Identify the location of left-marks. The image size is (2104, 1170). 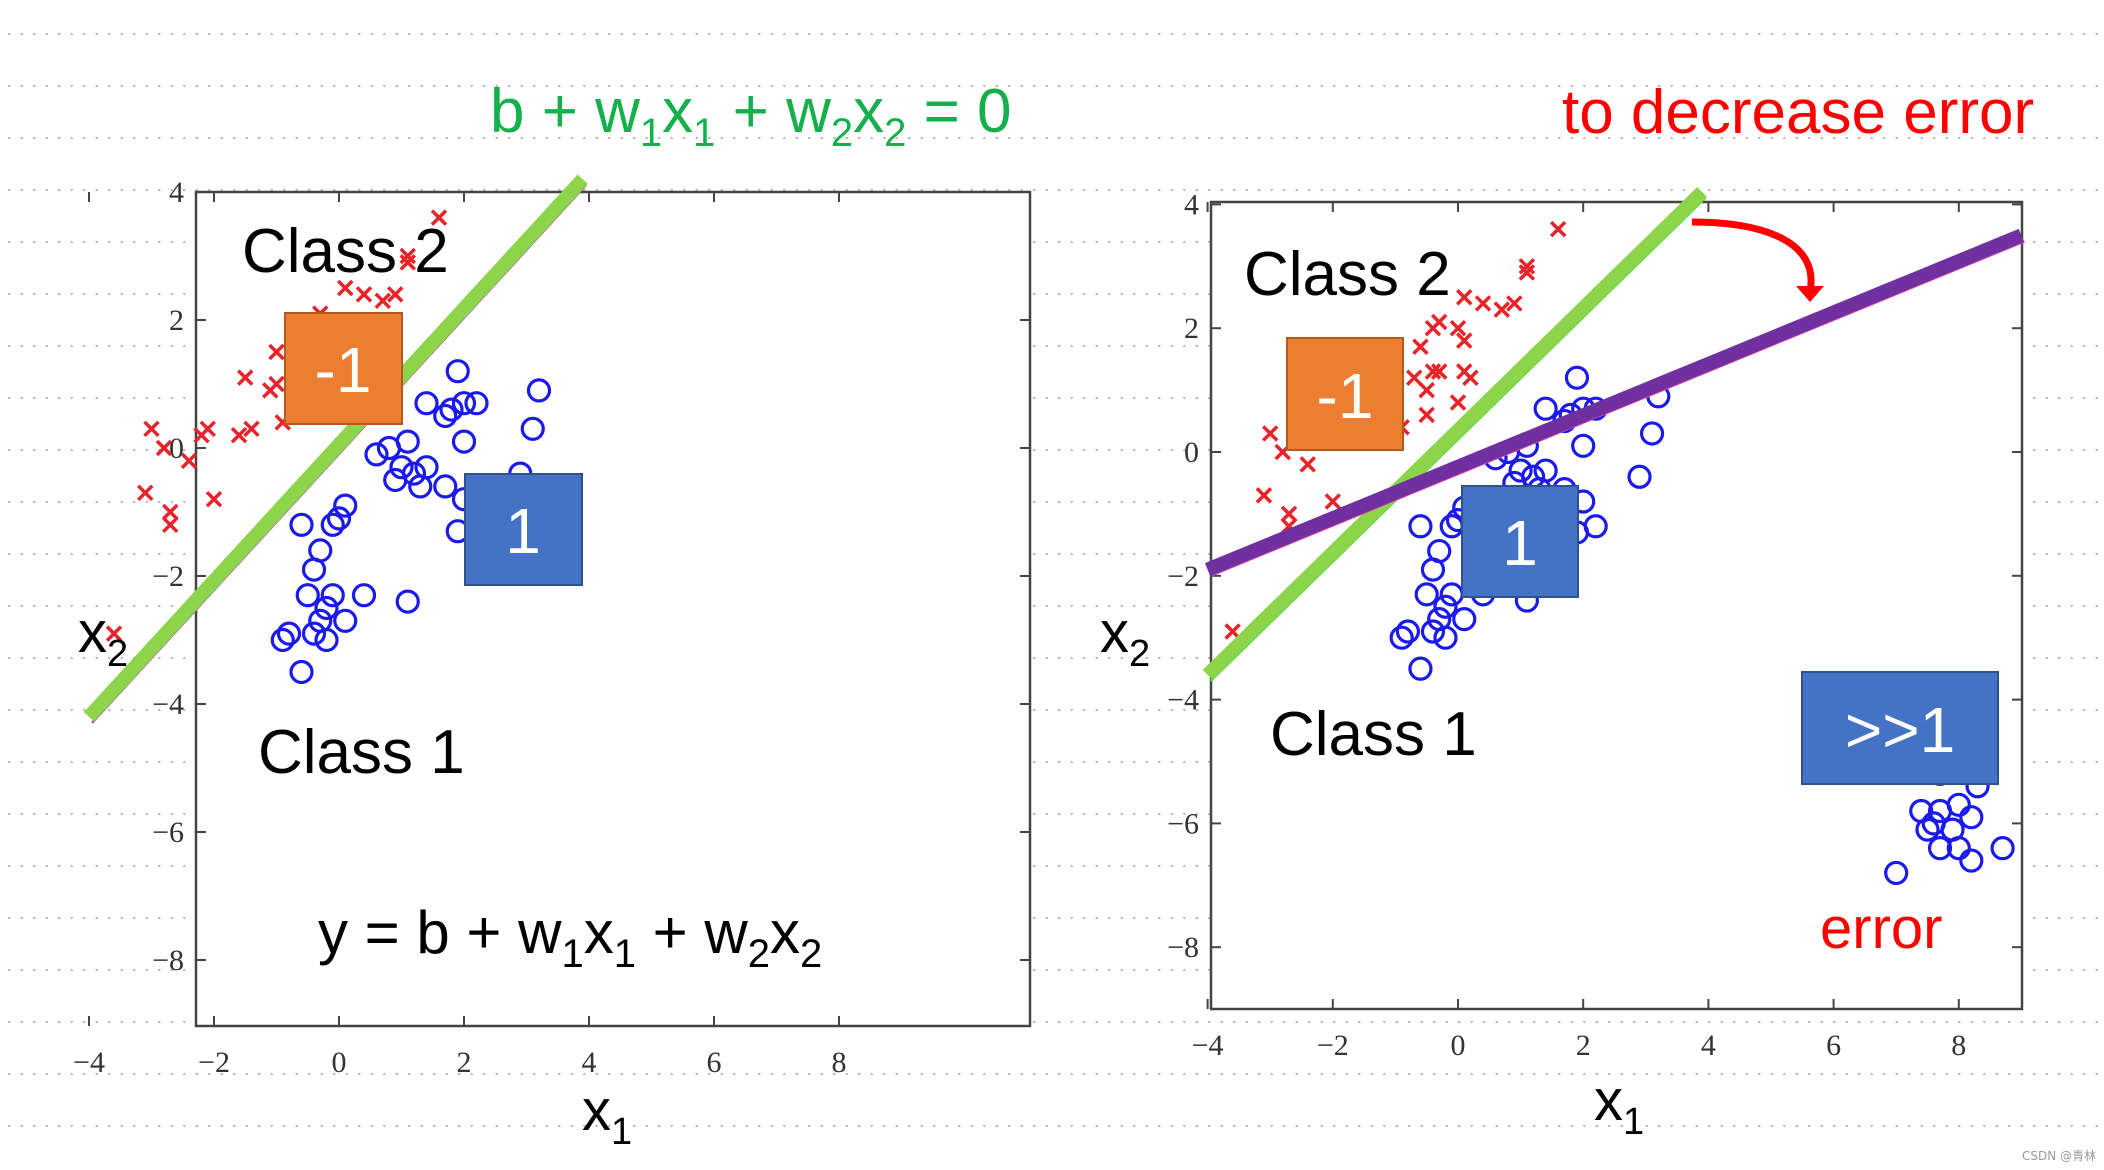
(335, 449).